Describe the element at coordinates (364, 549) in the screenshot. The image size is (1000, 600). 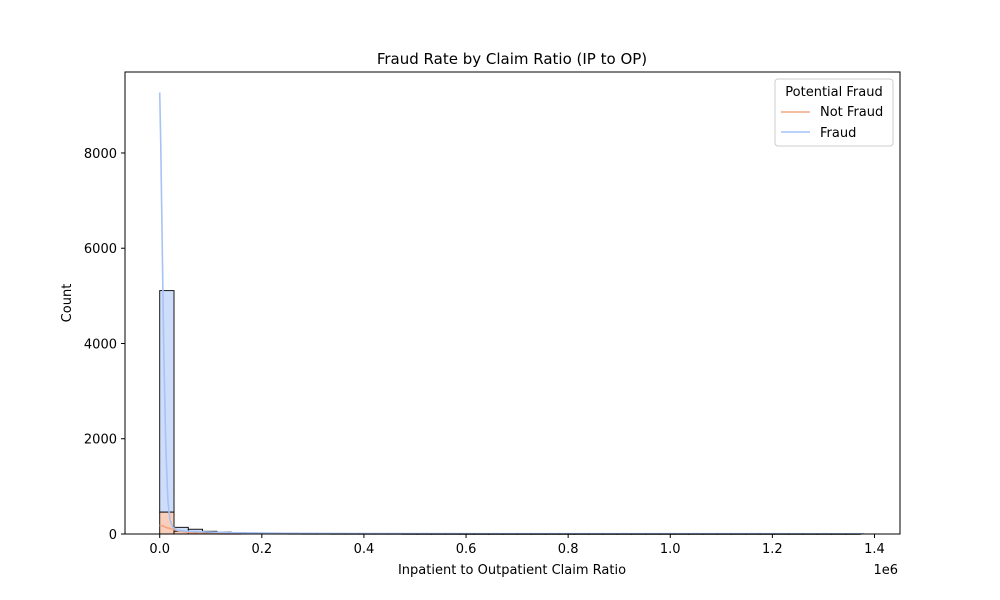
I see `x-tick-label: 0.4` at that location.